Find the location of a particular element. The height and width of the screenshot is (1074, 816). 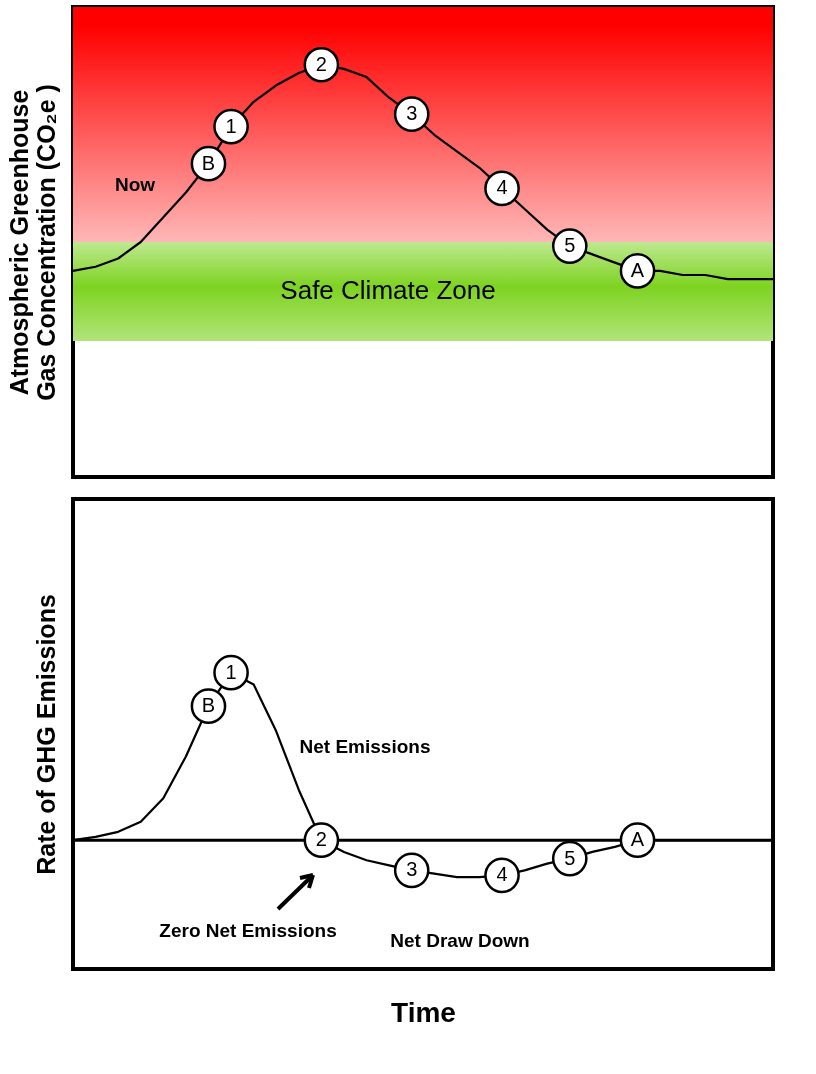

band-label: Safe Climate Zone is located at coordinates (388, 290).